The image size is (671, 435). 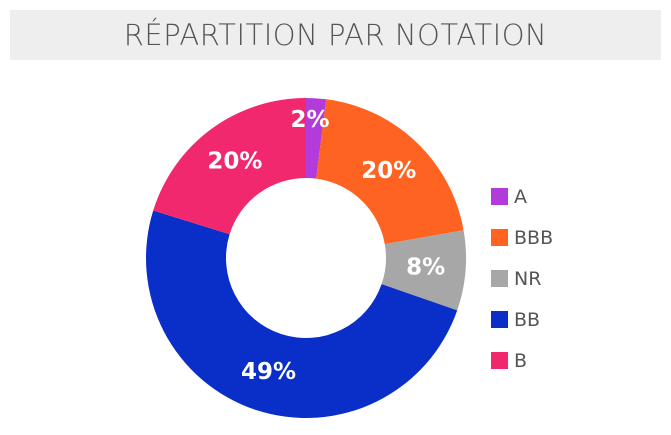 I want to click on legend: A BBB NR BB B, so click(x=536, y=278).